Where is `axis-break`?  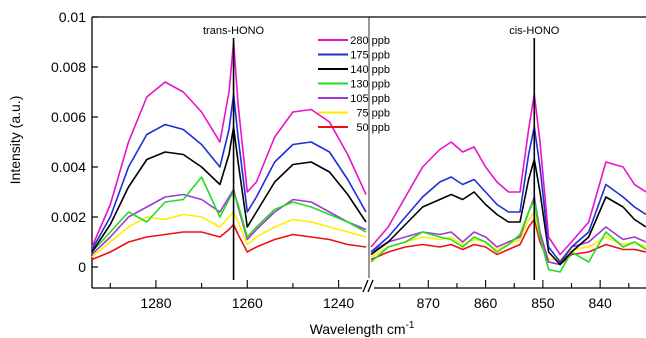 axis-break is located at coordinates (368, 286).